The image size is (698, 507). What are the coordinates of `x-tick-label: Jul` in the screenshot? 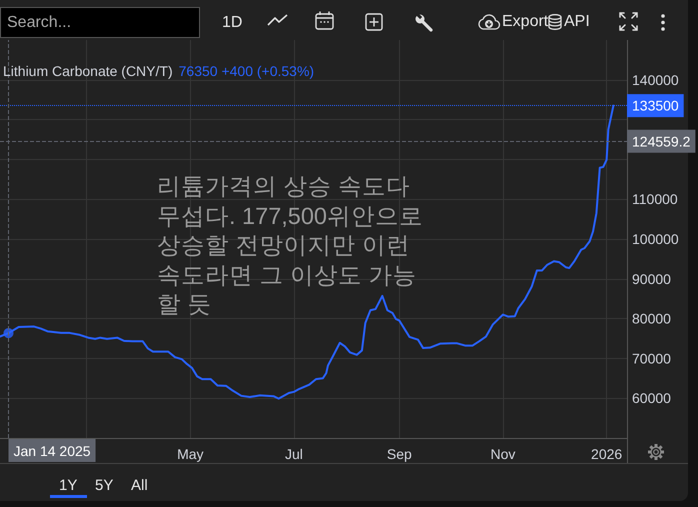 It's located at (294, 454).